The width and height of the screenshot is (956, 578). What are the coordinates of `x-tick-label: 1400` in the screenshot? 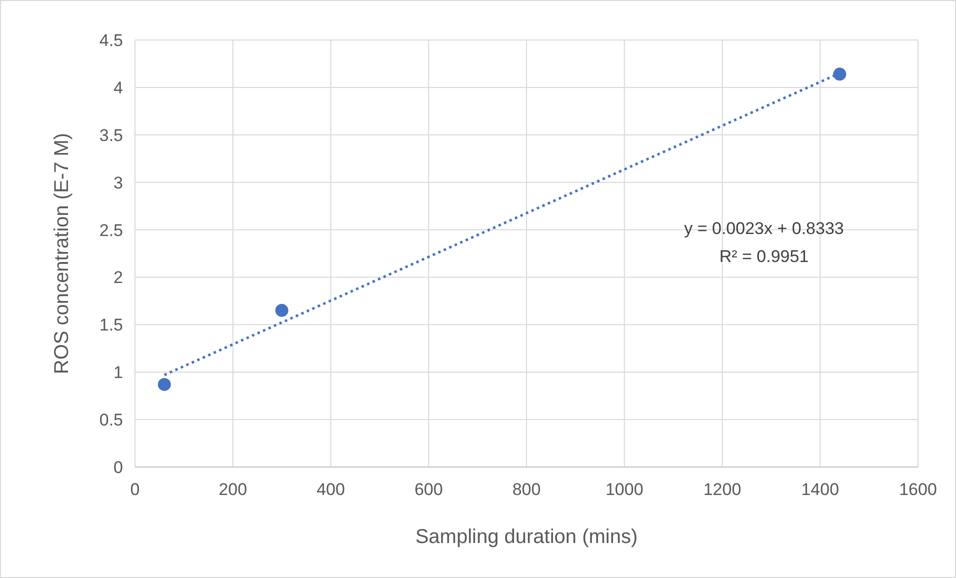 It's located at (820, 489).